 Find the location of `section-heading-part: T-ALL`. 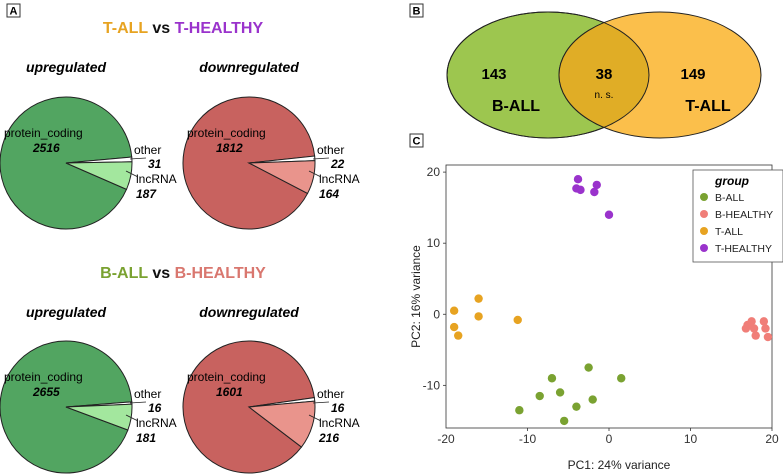

section-heading-part: T-ALL is located at coordinates (126, 28).